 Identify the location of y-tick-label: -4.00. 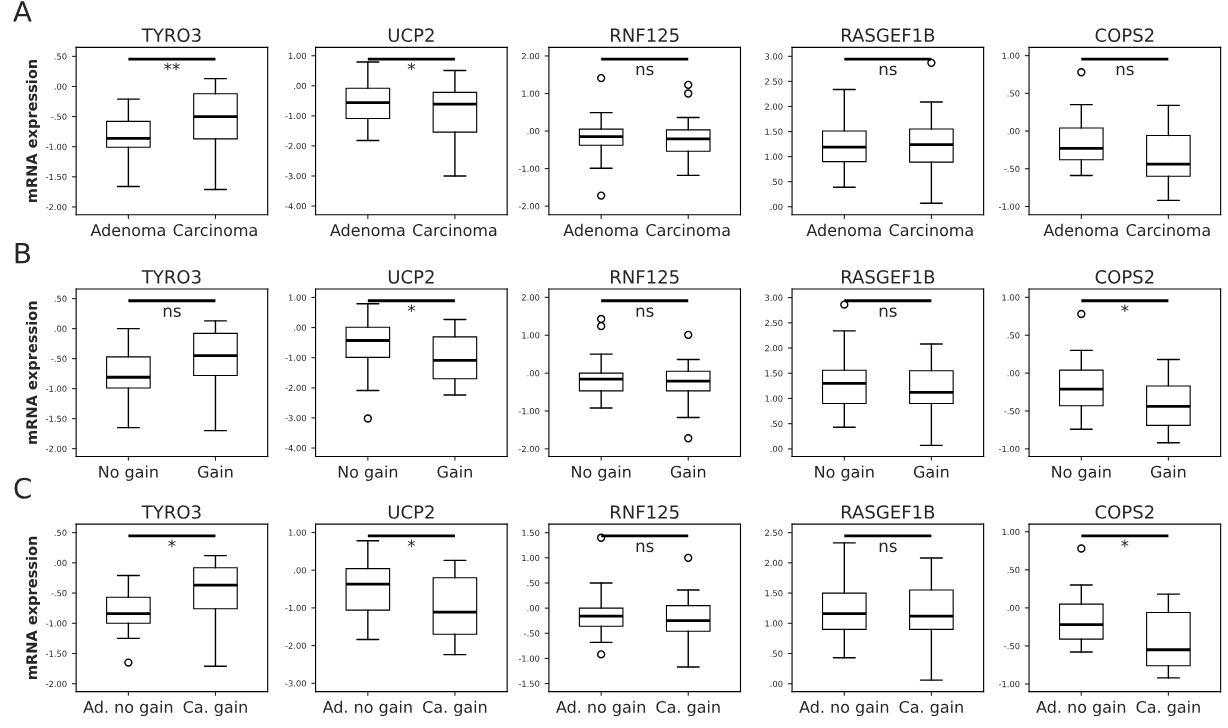
(296, 448).